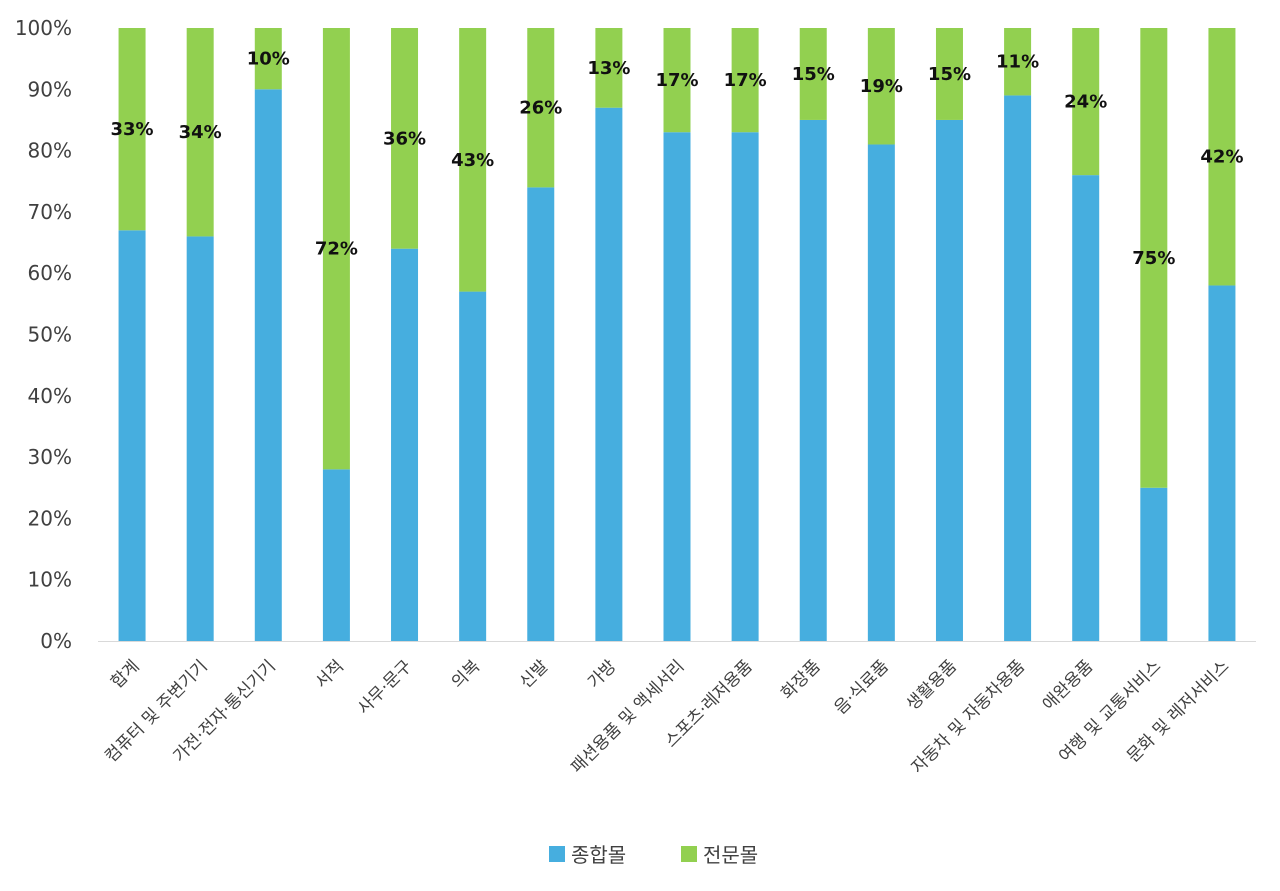 This screenshot has height=891, width=1280. I want to click on y-tick-label: 90%, so click(50, 89).